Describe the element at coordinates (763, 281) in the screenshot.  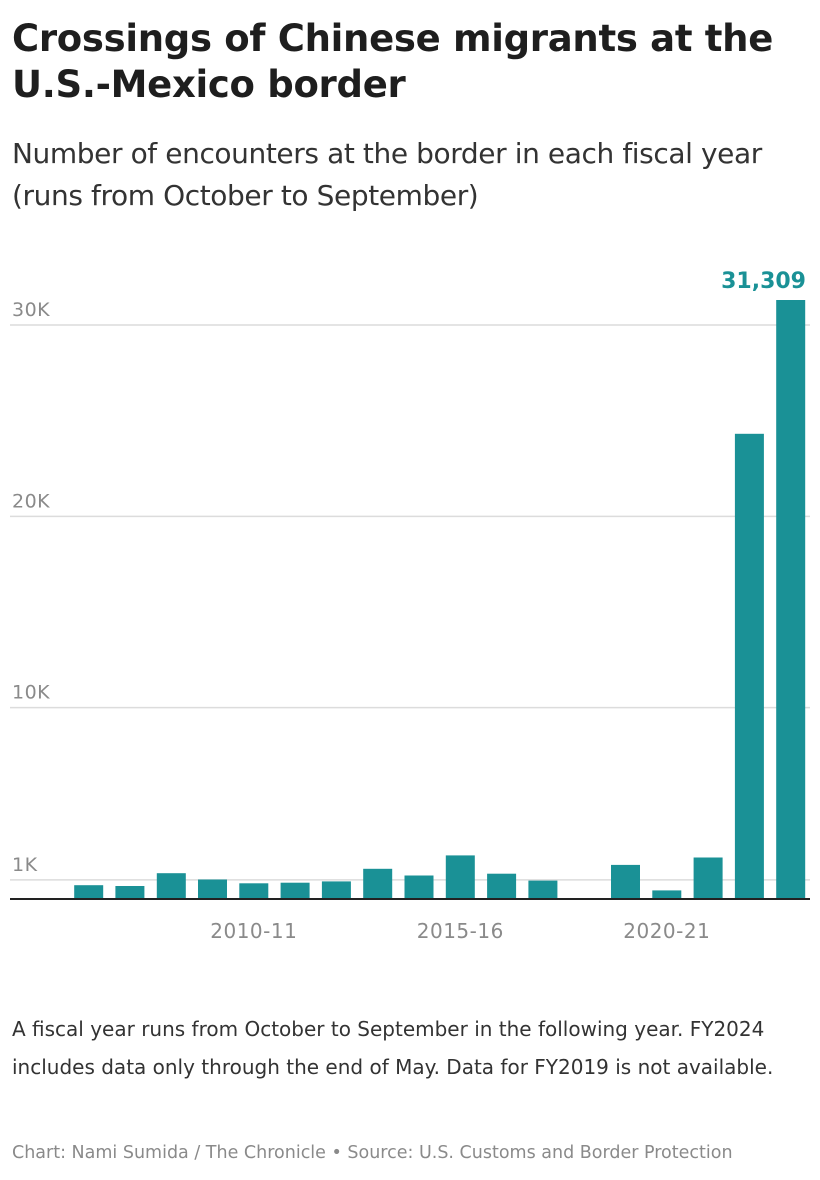
I see `peak-value-label: 31,309` at that location.